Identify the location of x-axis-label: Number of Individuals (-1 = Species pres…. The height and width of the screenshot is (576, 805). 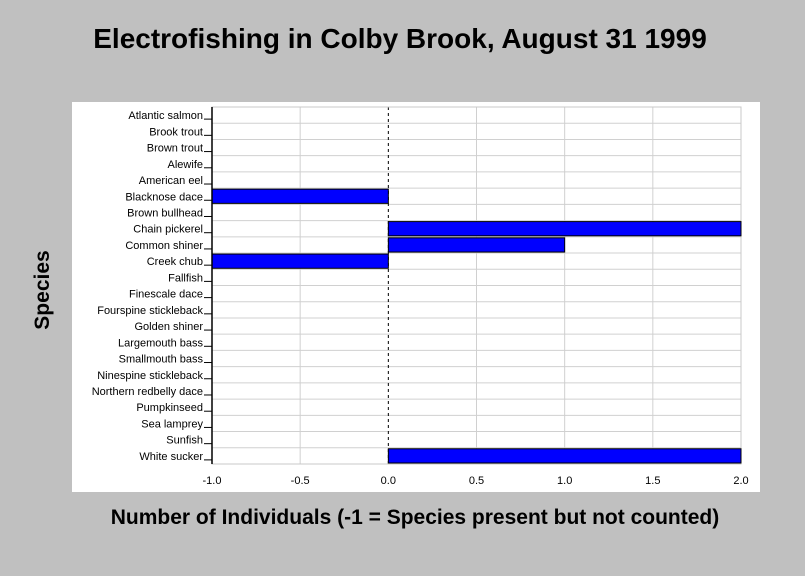
(415, 517).